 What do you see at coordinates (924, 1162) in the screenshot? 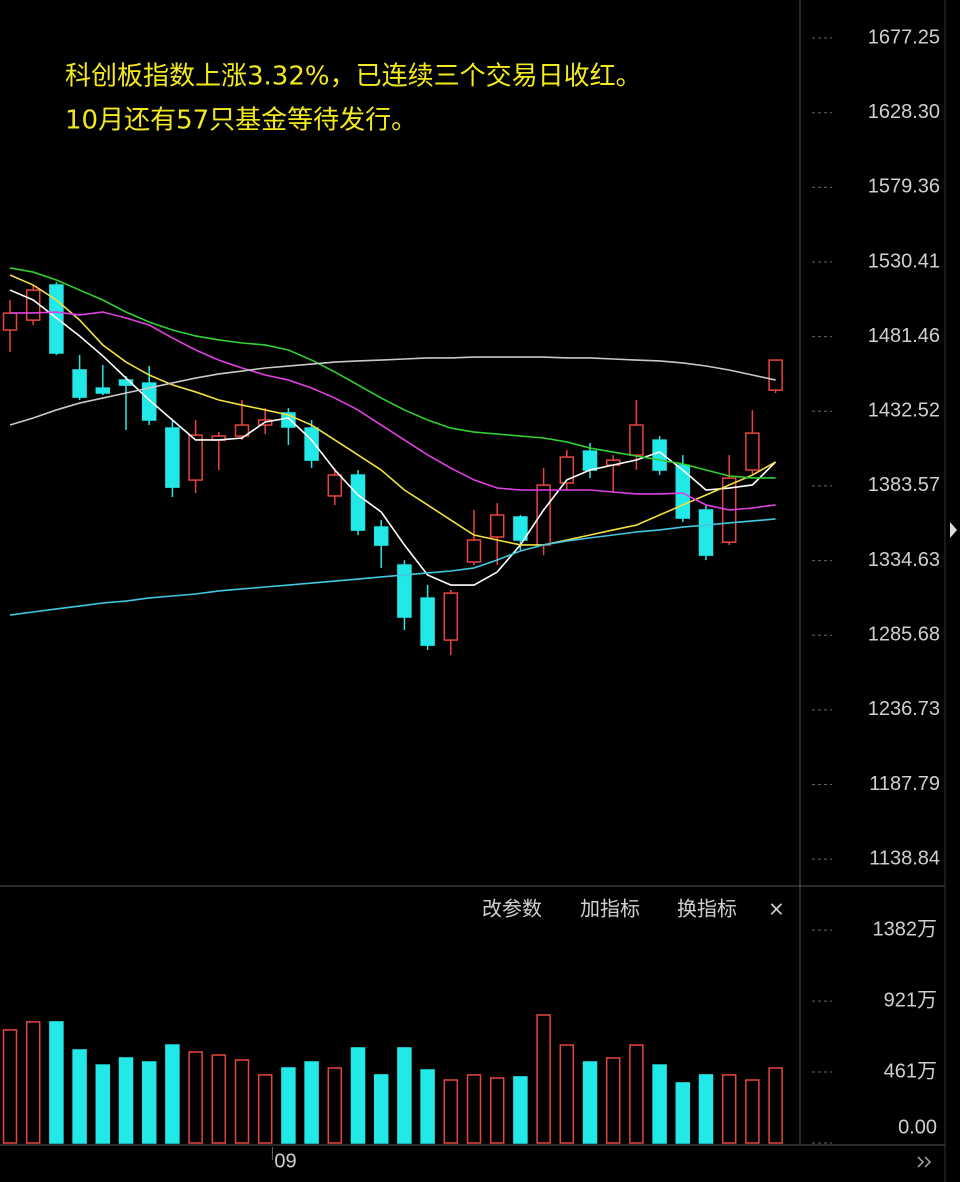
I see `scroll-button` at bounding box center [924, 1162].